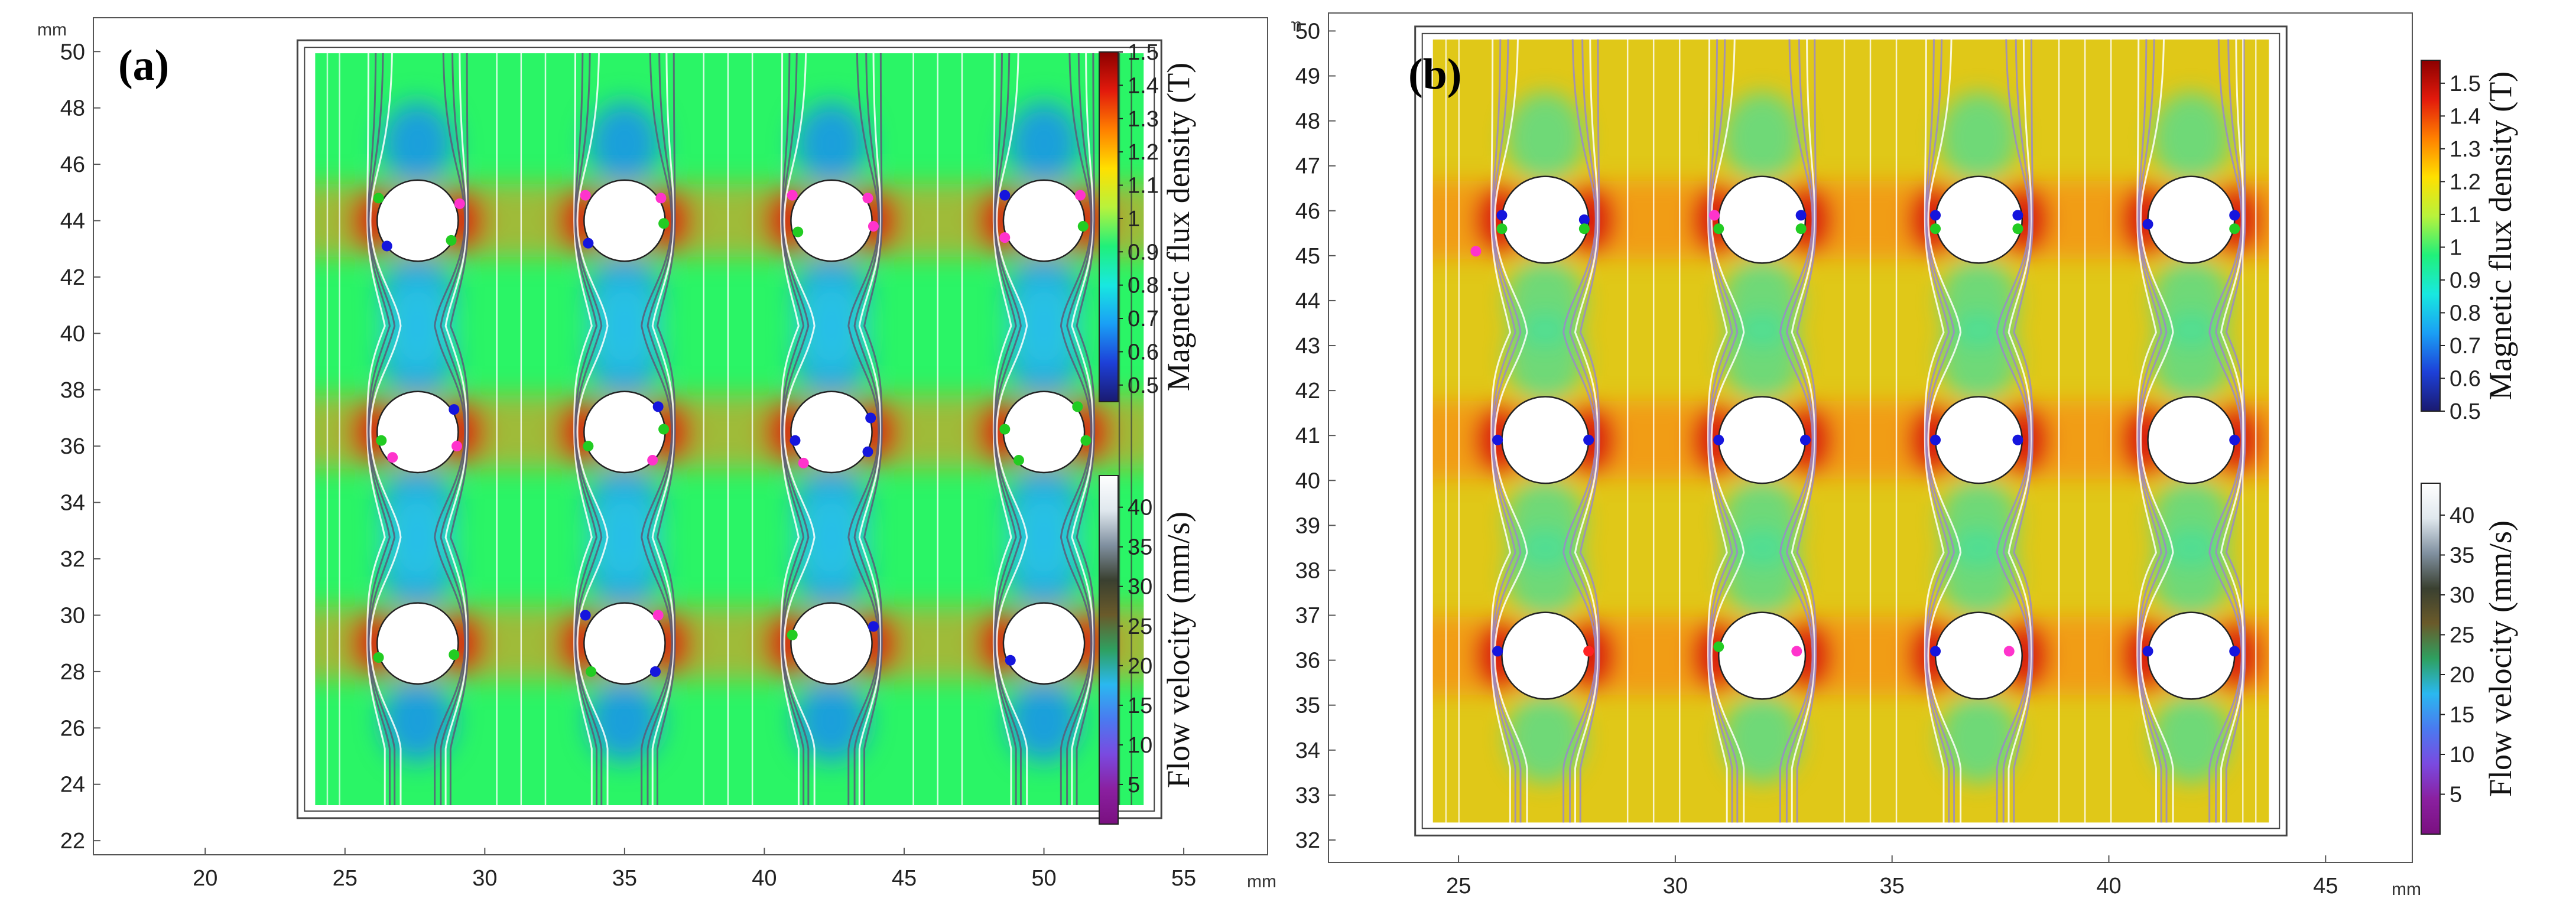 This screenshot has height=905, width=2576. Describe the element at coordinates (2406, 889) in the screenshot. I see `x-unit-label: mm` at that location.